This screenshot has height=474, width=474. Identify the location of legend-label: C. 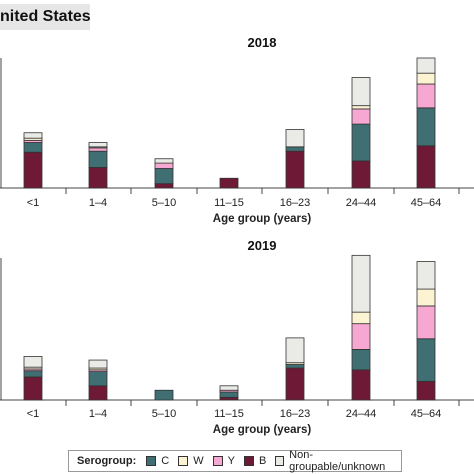
(165, 461).